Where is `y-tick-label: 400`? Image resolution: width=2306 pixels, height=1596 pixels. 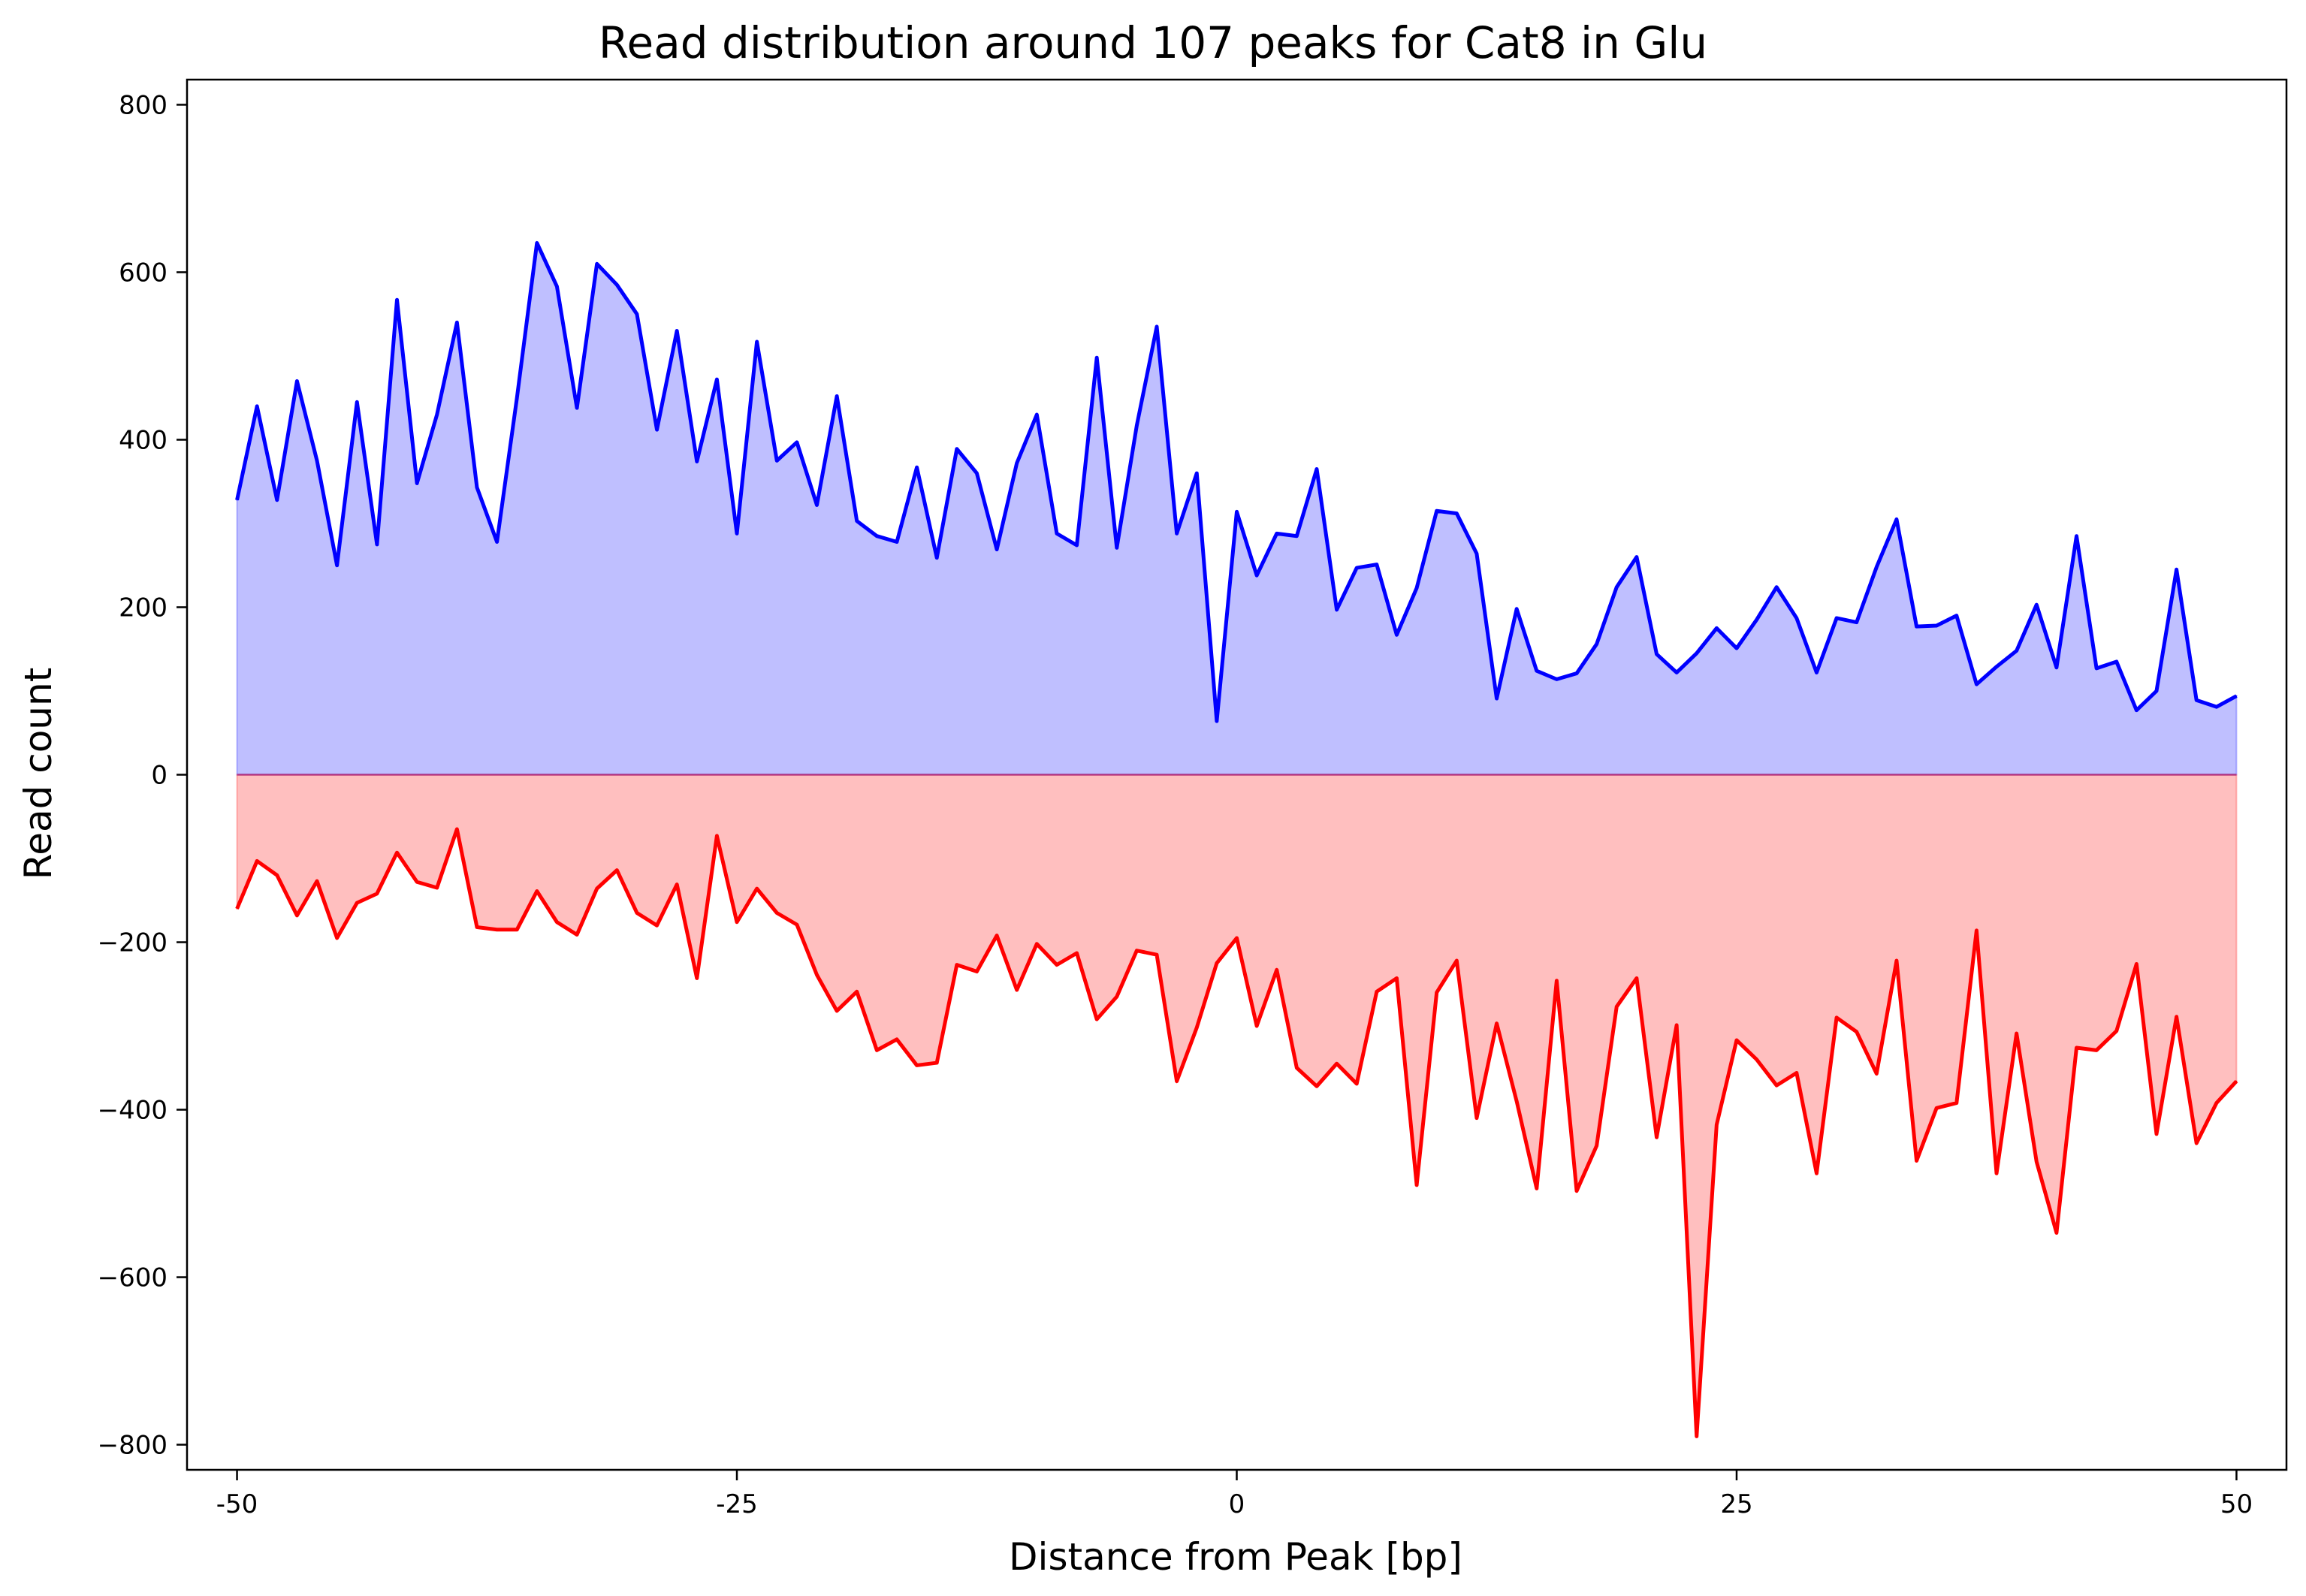
y-tick-label: 400 is located at coordinates (144, 440).